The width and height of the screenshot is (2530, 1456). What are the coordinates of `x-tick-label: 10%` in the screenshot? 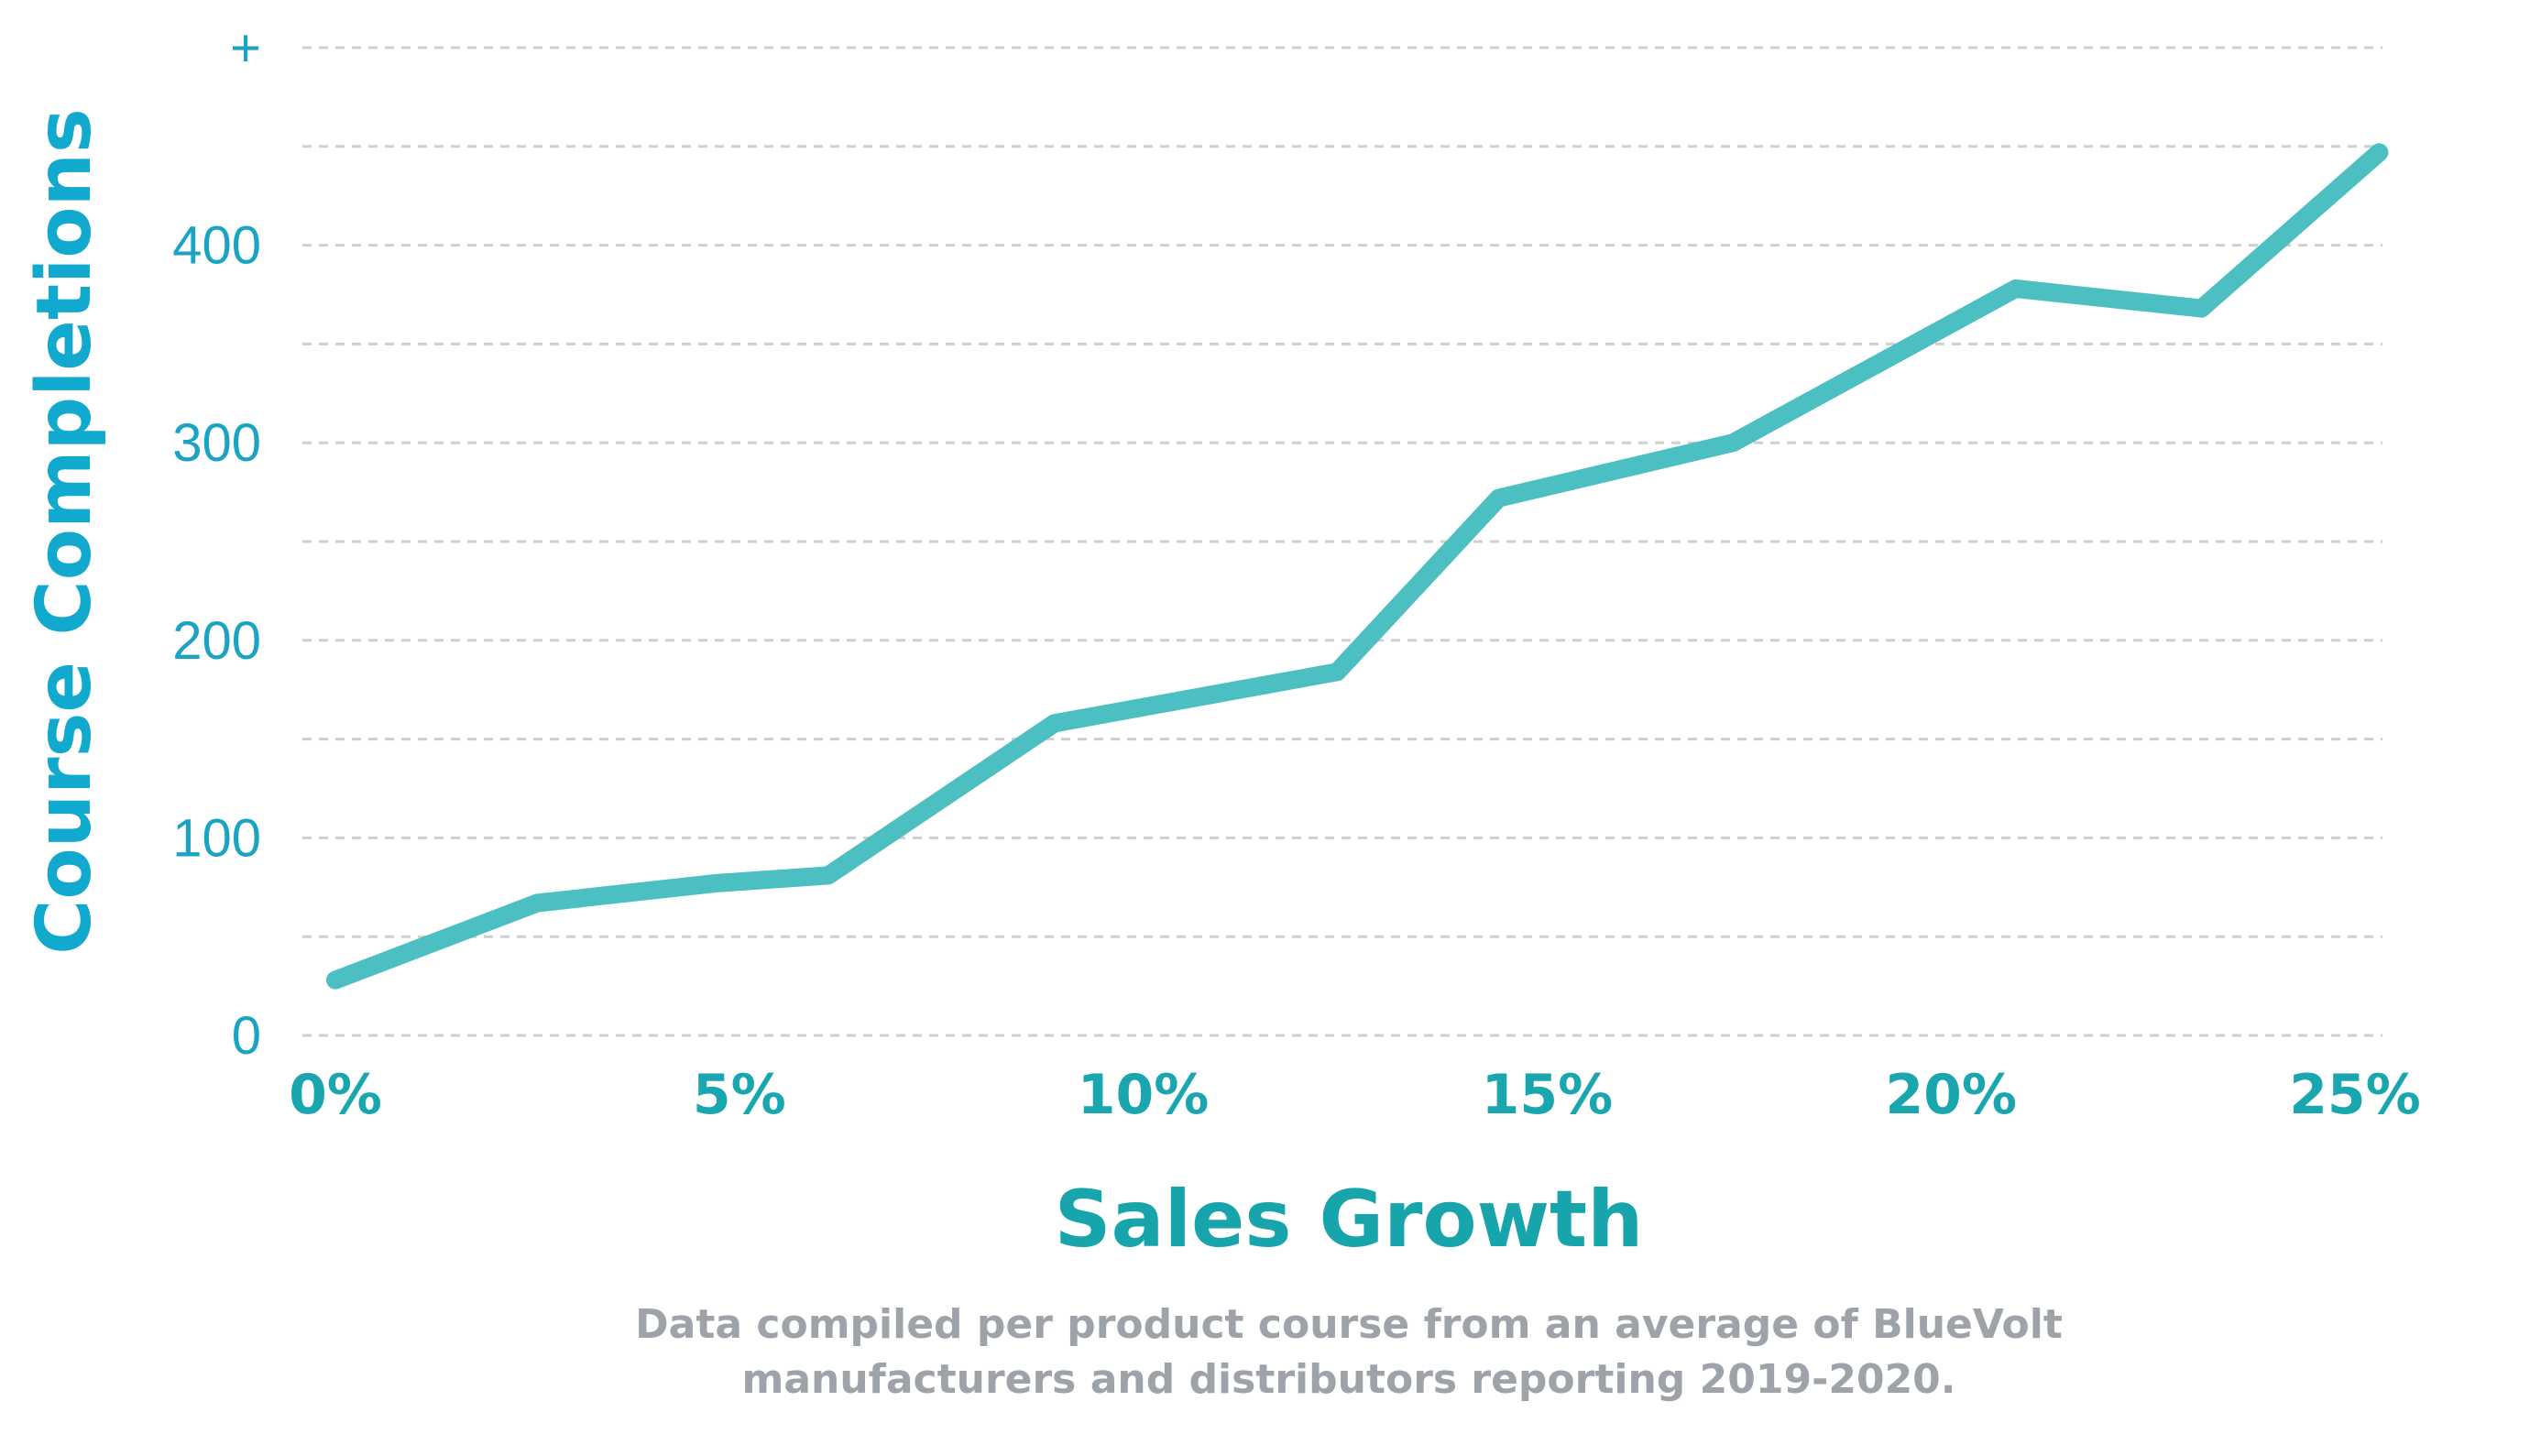 It's located at (1144, 1095).